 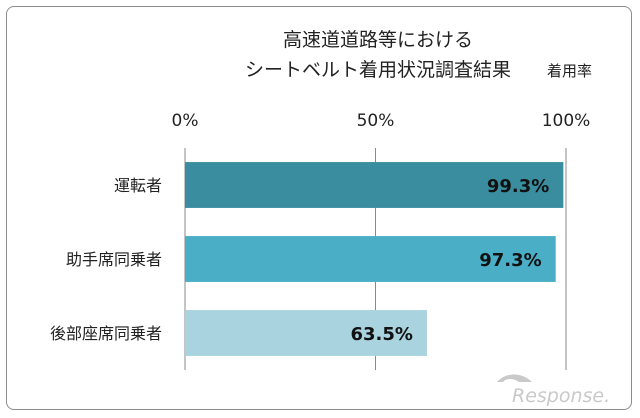 I want to click on chart-subtitle: 着用率, so click(x=569, y=71).